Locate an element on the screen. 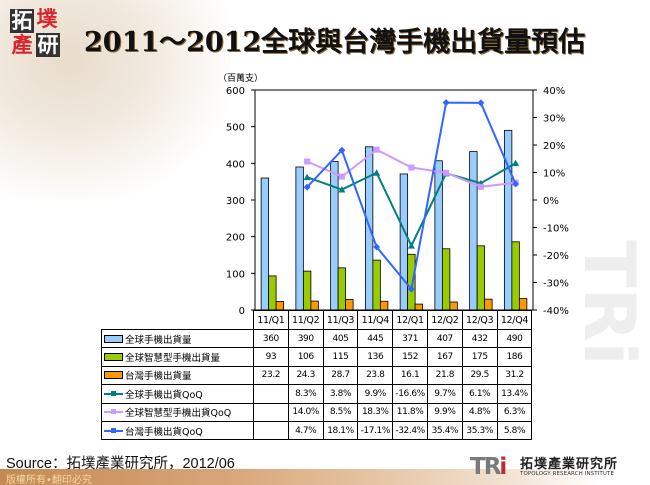 The image size is (650, 485). legend-label-cell: 全球智慧型手機出貨QoQ is located at coordinates (177, 412).